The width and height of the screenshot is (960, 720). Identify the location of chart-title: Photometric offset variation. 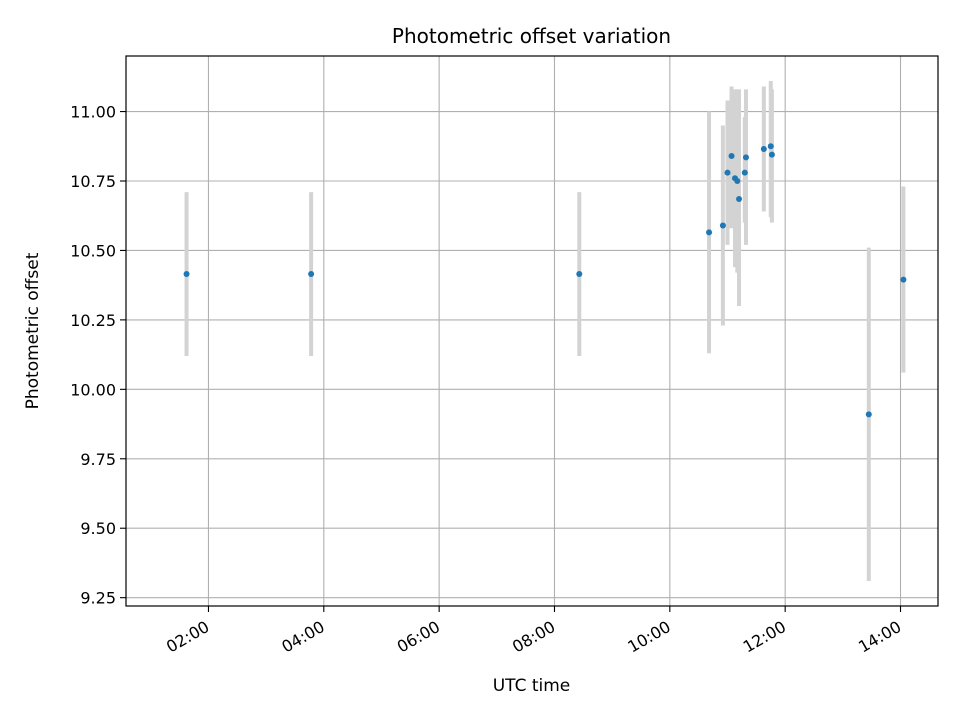
(531, 36).